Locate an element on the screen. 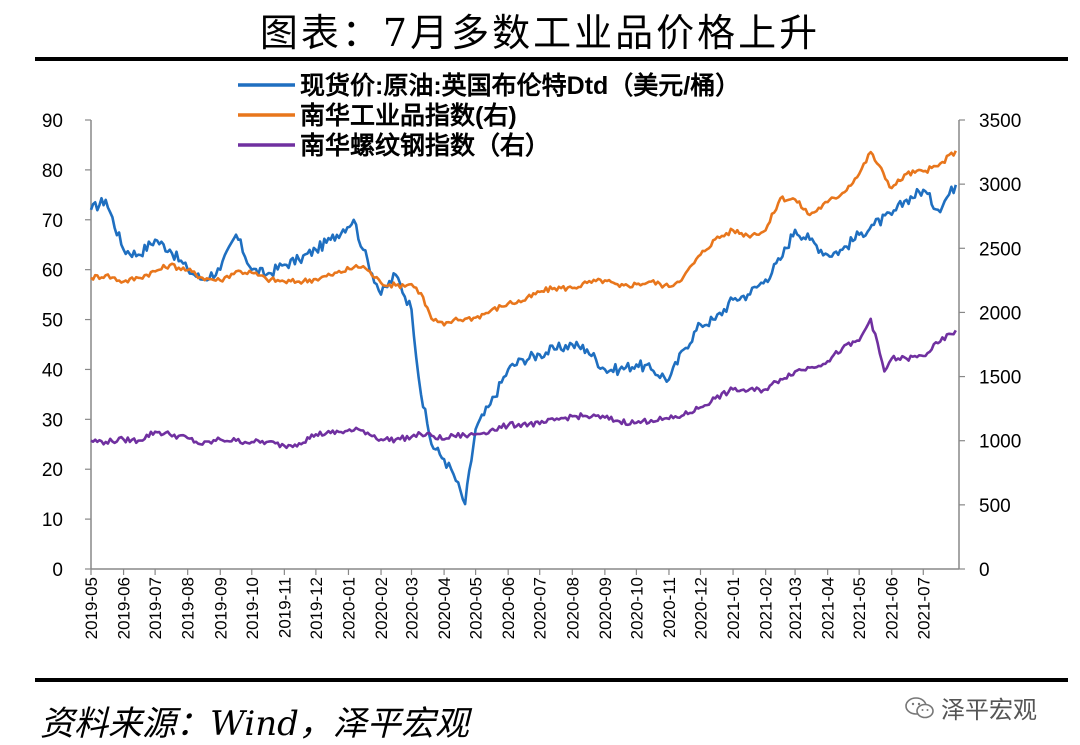 The height and width of the screenshot is (745, 1080). right-tick-label: 0 is located at coordinates (984, 570).